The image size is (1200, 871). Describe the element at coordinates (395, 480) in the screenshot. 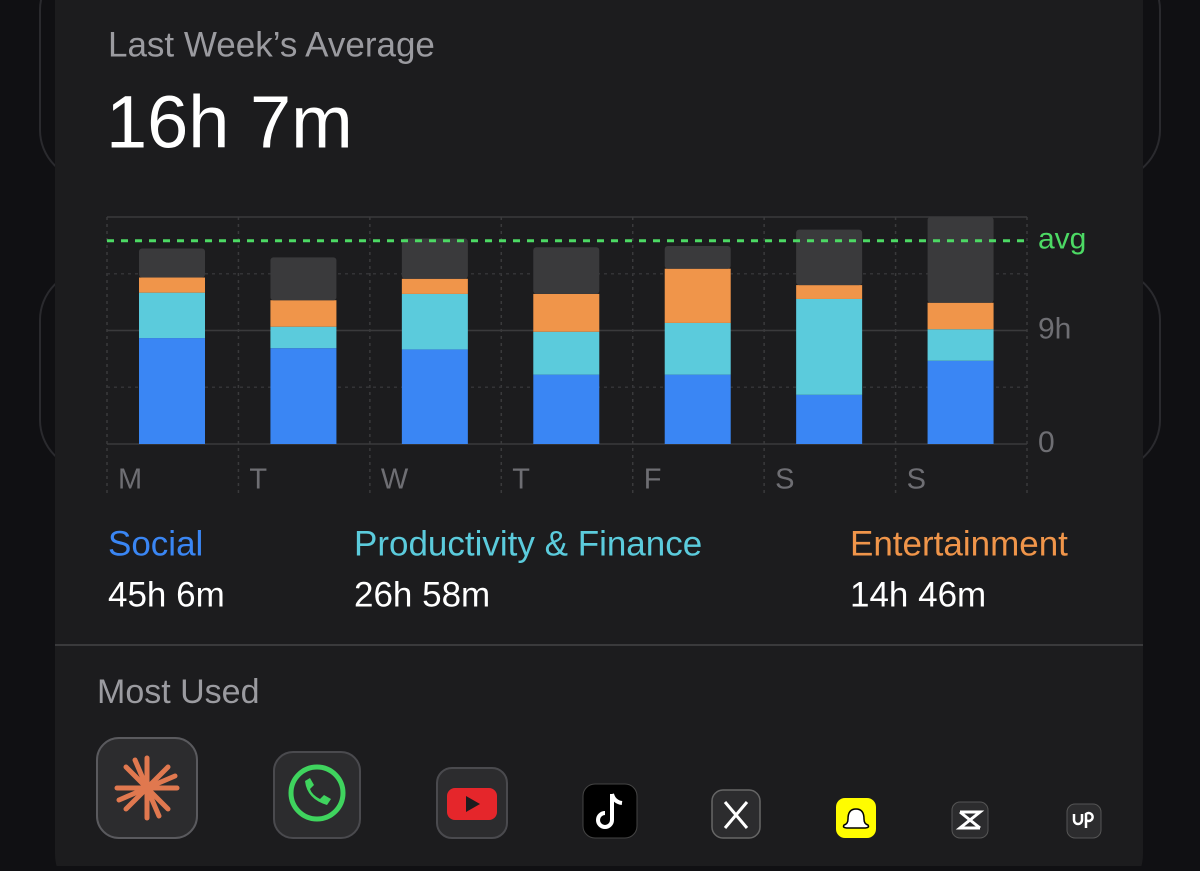

I see `x-tick-label: W` at that location.